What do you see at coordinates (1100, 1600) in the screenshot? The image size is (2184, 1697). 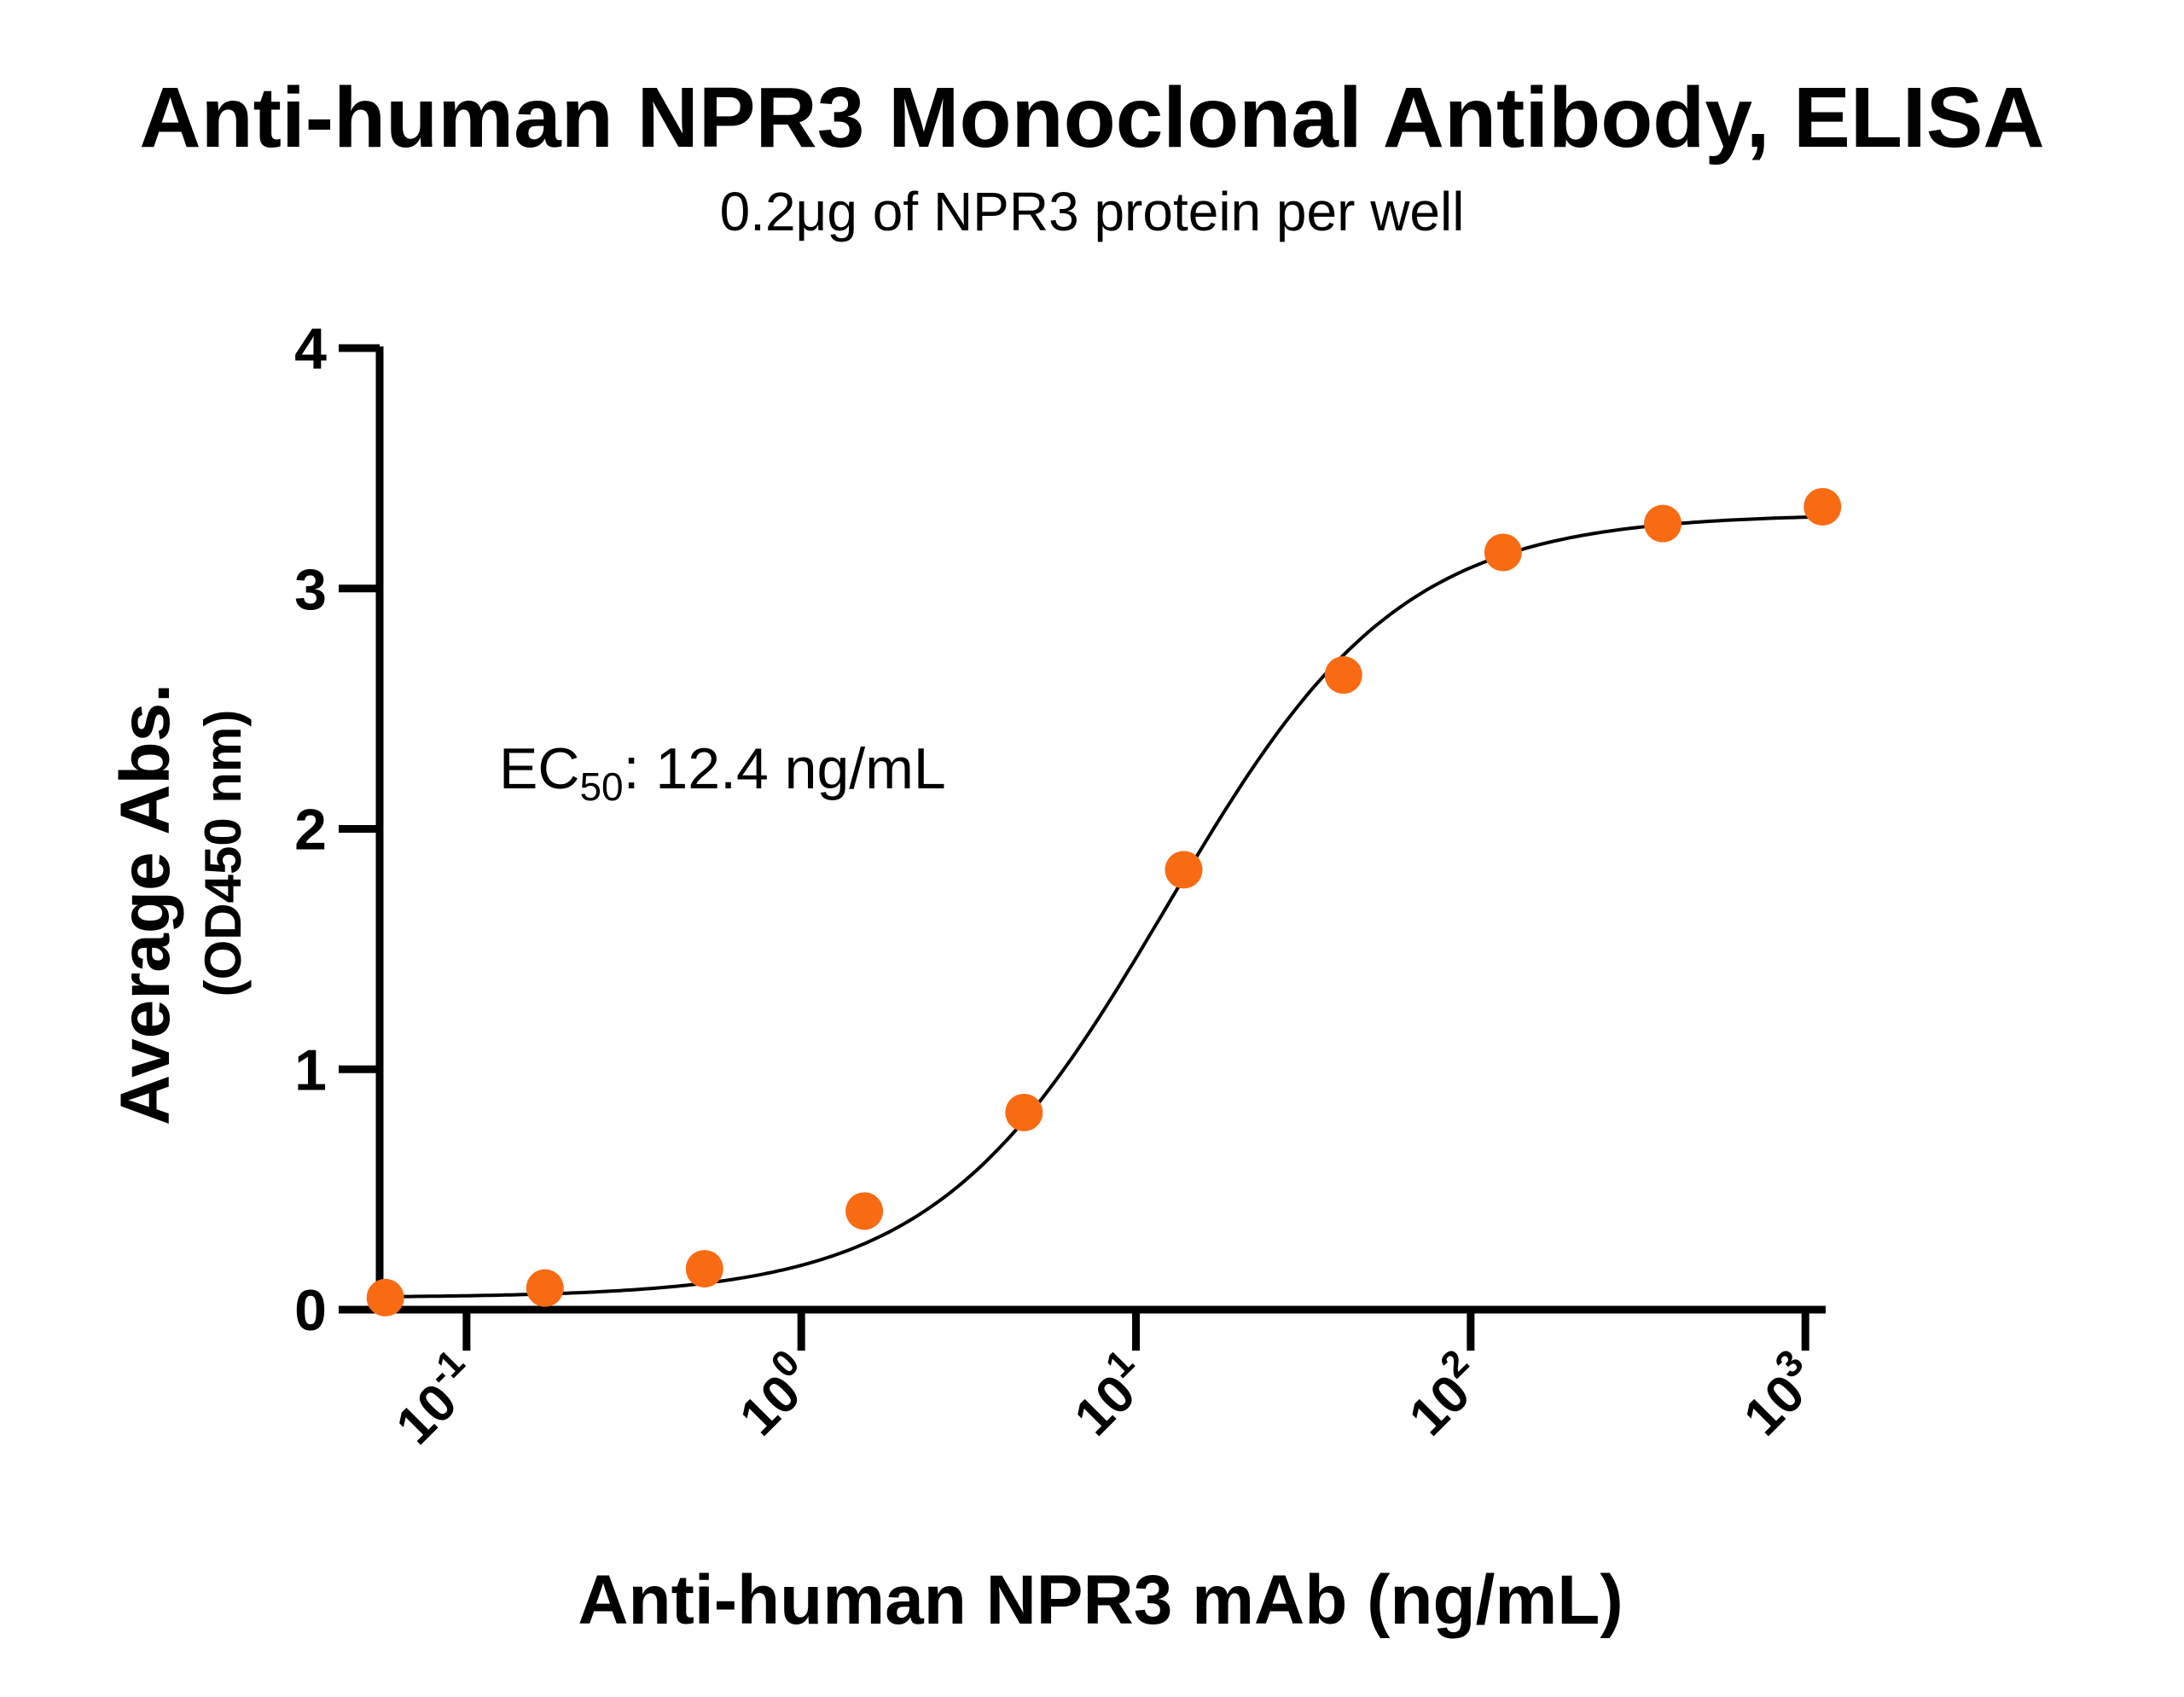 I see `x-axis-title: Anti-human NPR3 mAb (ng/mL)` at bounding box center [1100, 1600].